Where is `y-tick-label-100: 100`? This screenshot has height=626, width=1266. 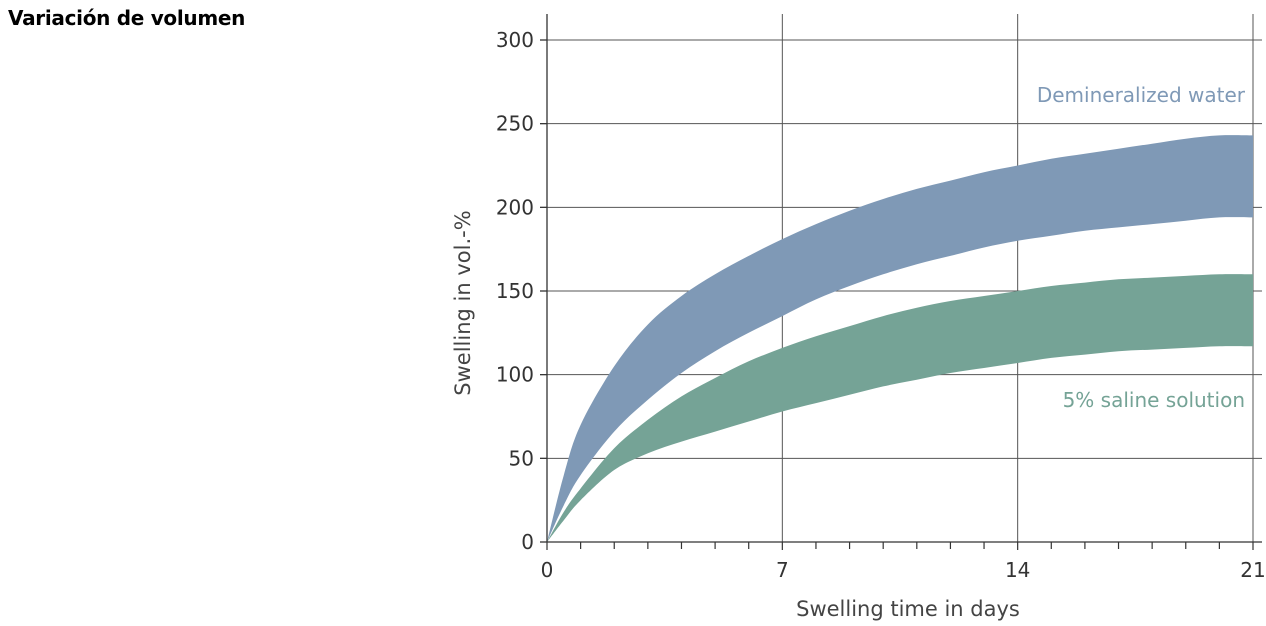 y-tick-label-100: 100 is located at coordinates (515, 375).